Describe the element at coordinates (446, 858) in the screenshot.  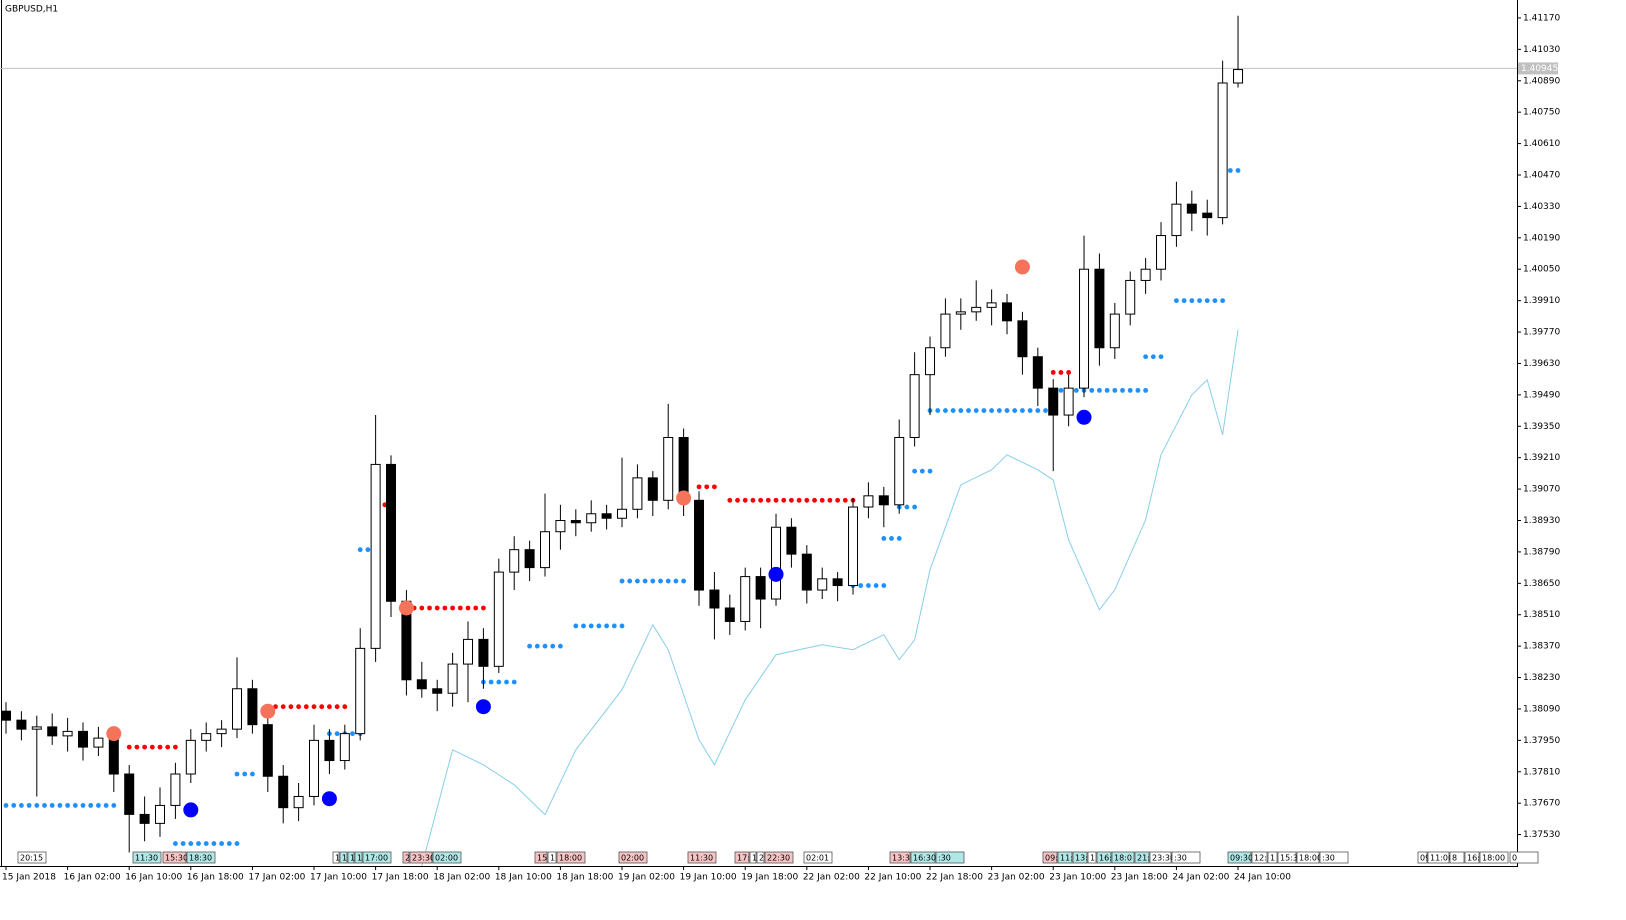
I see `event-label: 02:00` at that location.